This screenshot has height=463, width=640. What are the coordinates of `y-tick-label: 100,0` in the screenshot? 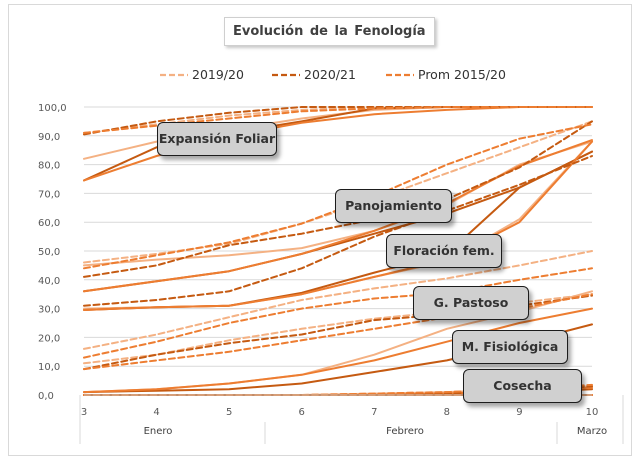 It's located at (52, 108).